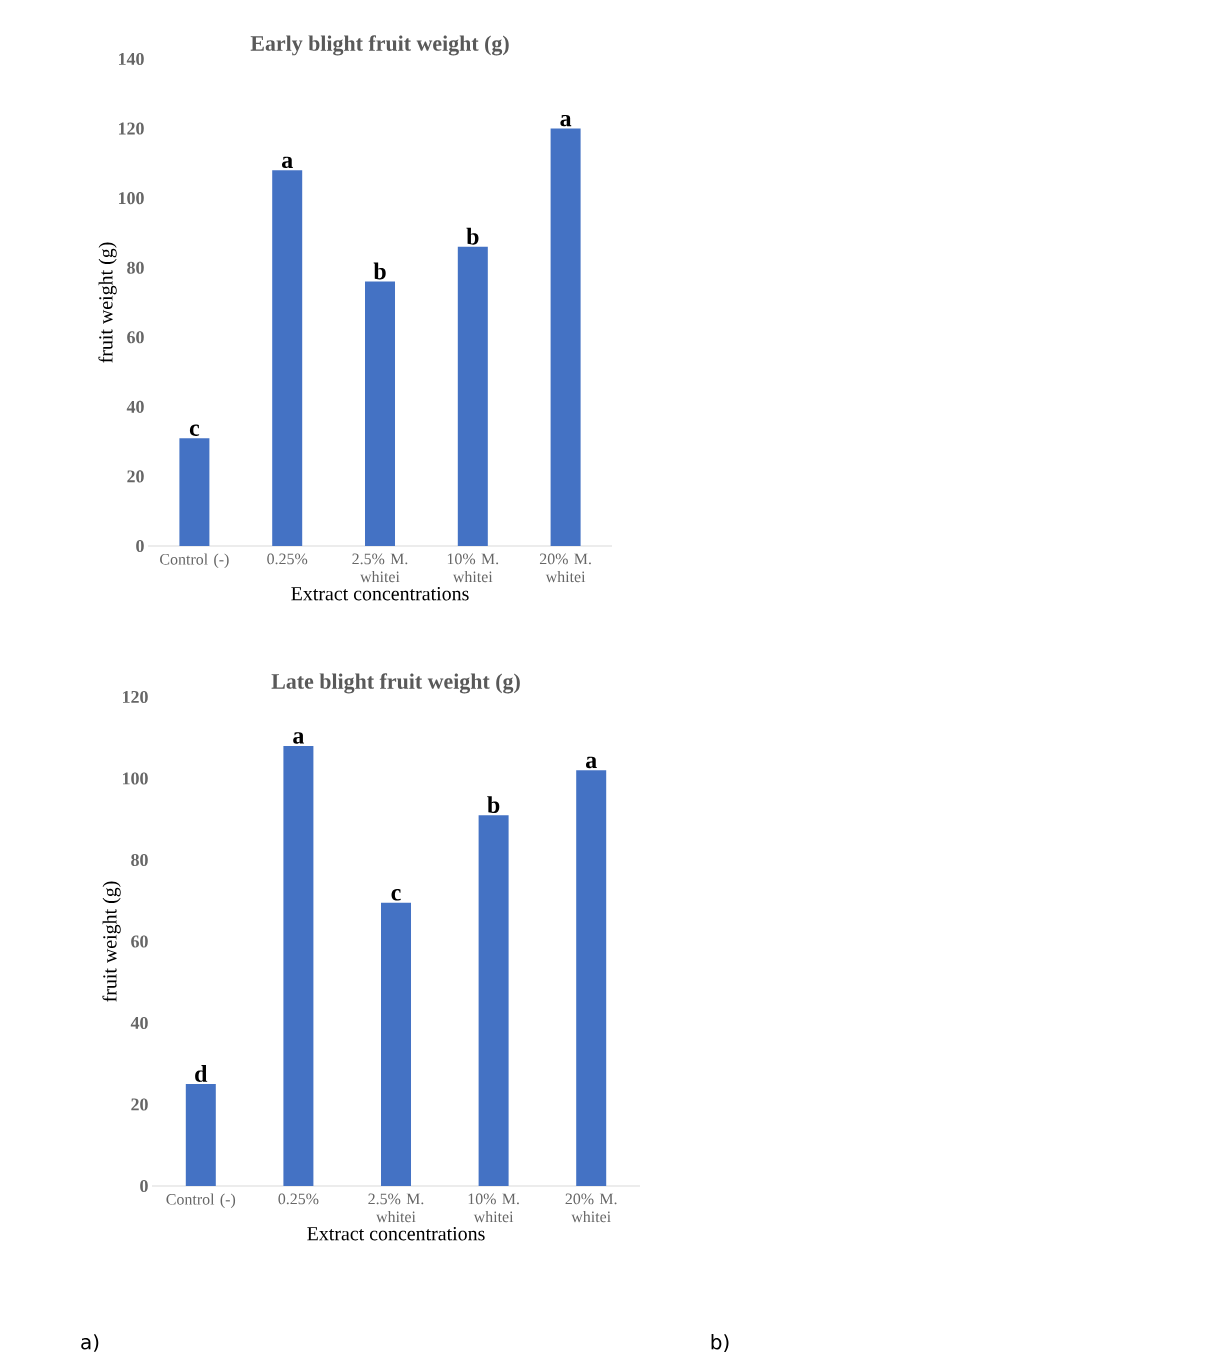  What do you see at coordinates (395, 683) in the screenshot?
I see `chart-title: Late blight fruit weight (g)` at bounding box center [395, 683].